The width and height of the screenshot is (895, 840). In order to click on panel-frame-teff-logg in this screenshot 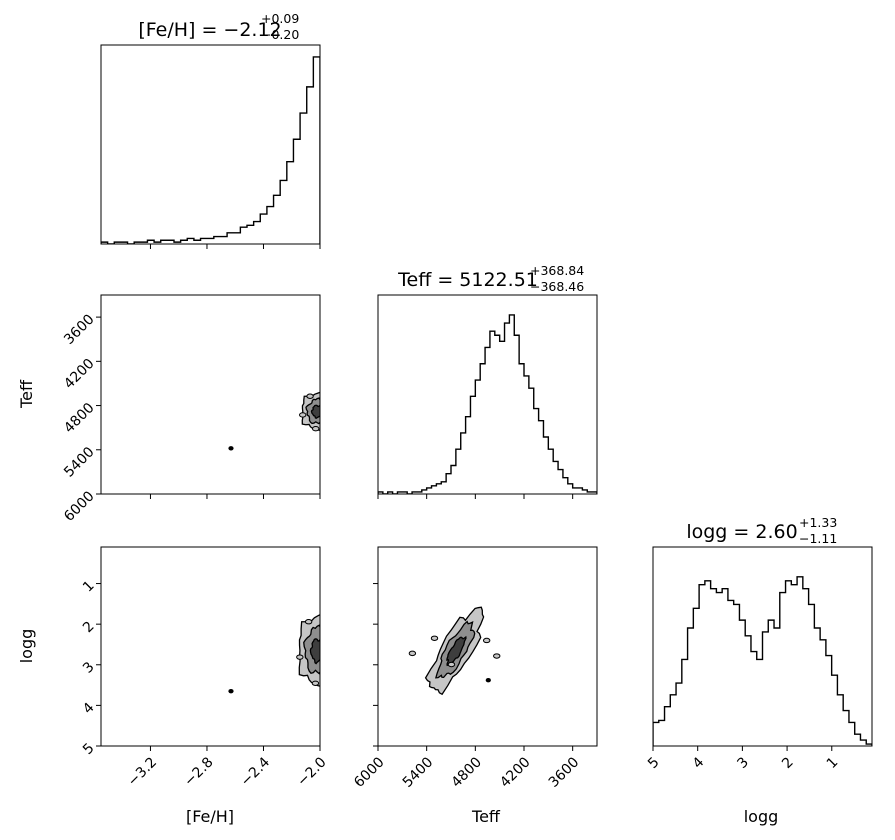, I will do `click(487, 646)`.